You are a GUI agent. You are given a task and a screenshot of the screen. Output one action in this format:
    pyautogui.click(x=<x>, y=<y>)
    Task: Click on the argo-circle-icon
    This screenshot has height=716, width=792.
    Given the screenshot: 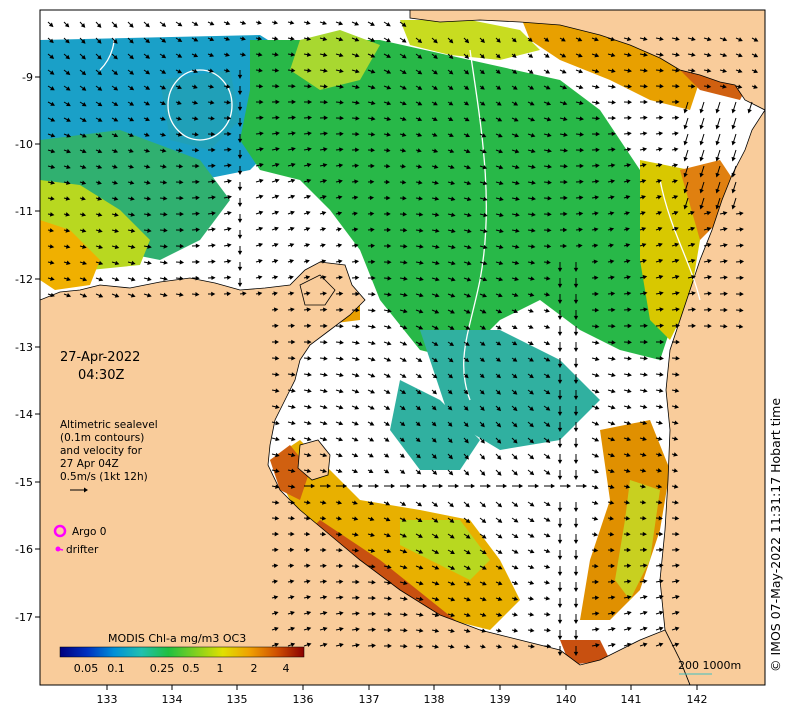 What is the action you would take?
    pyautogui.click(x=60, y=531)
    